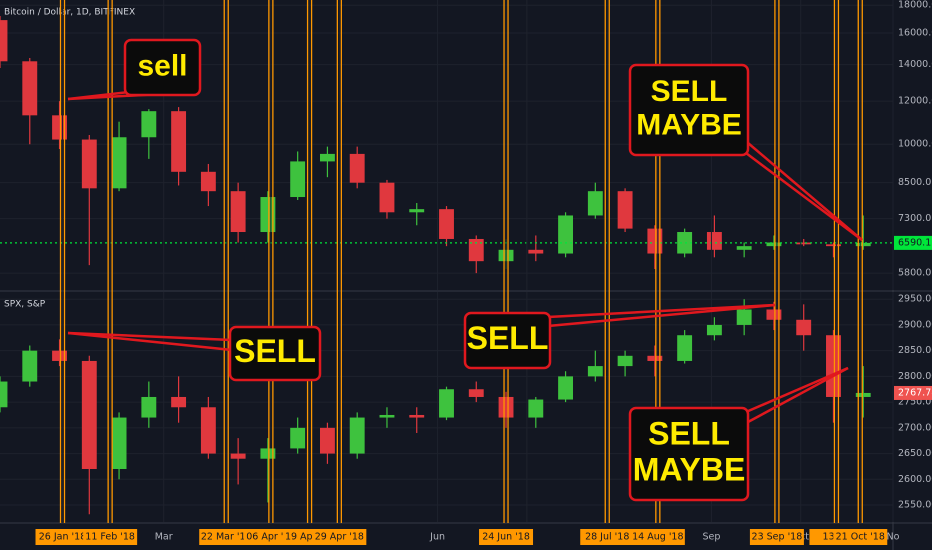 The height and width of the screenshot is (550, 932). What do you see at coordinates (915, 479) in the screenshot?
I see `y-tick-label: 2600.00` at bounding box center [915, 479].